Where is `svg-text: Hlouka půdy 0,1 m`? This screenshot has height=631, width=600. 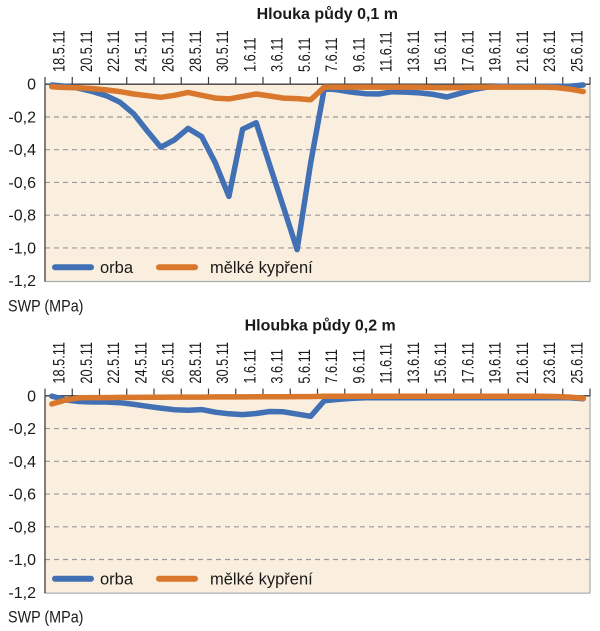 svg-text: Hlouka půdy 0,1 m is located at coordinates (327, 14).